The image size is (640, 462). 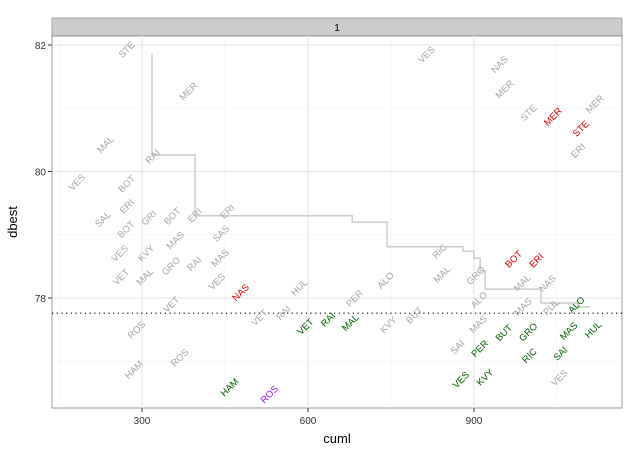 What do you see at coordinates (337, 438) in the screenshot?
I see `x-axis-title: cuml` at bounding box center [337, 438].